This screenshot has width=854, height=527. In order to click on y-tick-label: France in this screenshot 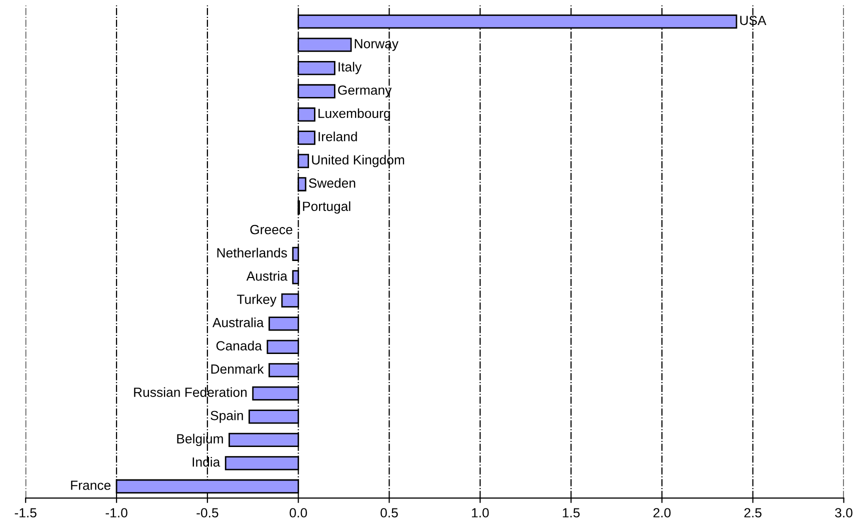, I will do `click(90, 485)`.